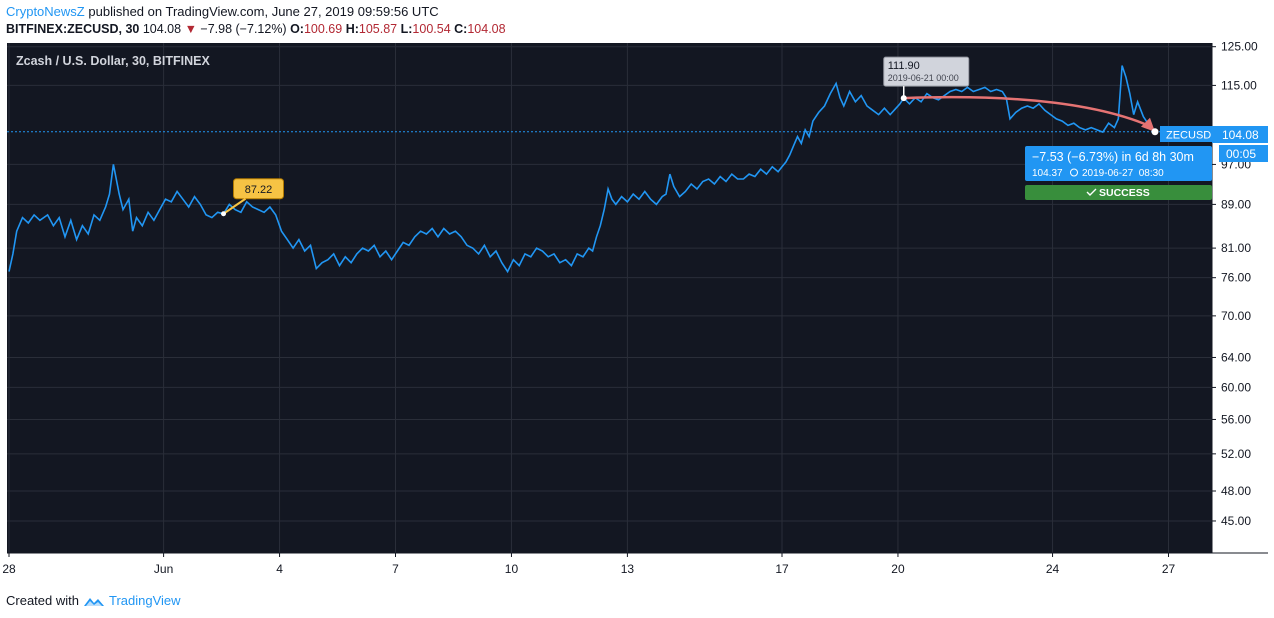 Image resolution: width=1274 pixels, height=618 pixels. What do you see at coordinates (431, 29) in the screenshot?
I see `low-value: 100.54` at bounding box center [431, 29].